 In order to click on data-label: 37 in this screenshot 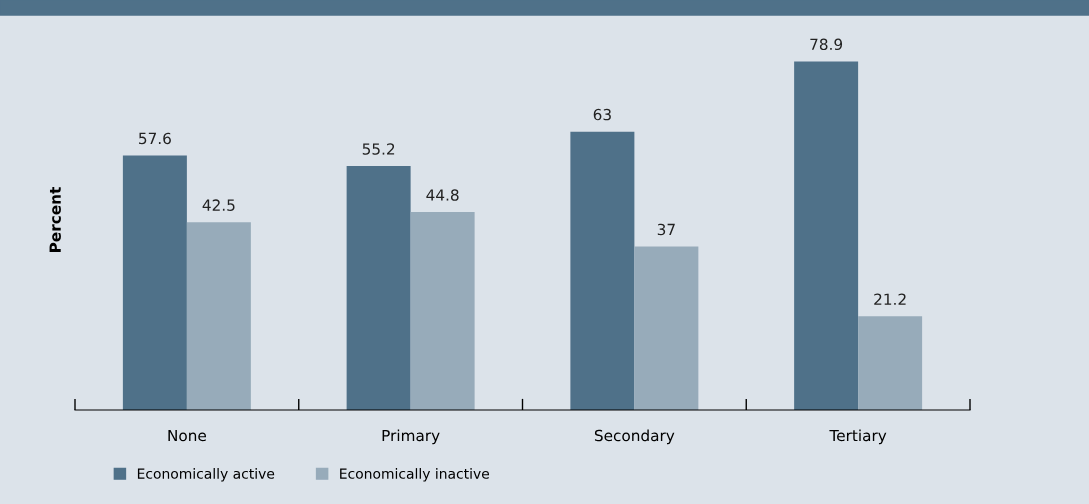, I will do `click(666, 229)`.